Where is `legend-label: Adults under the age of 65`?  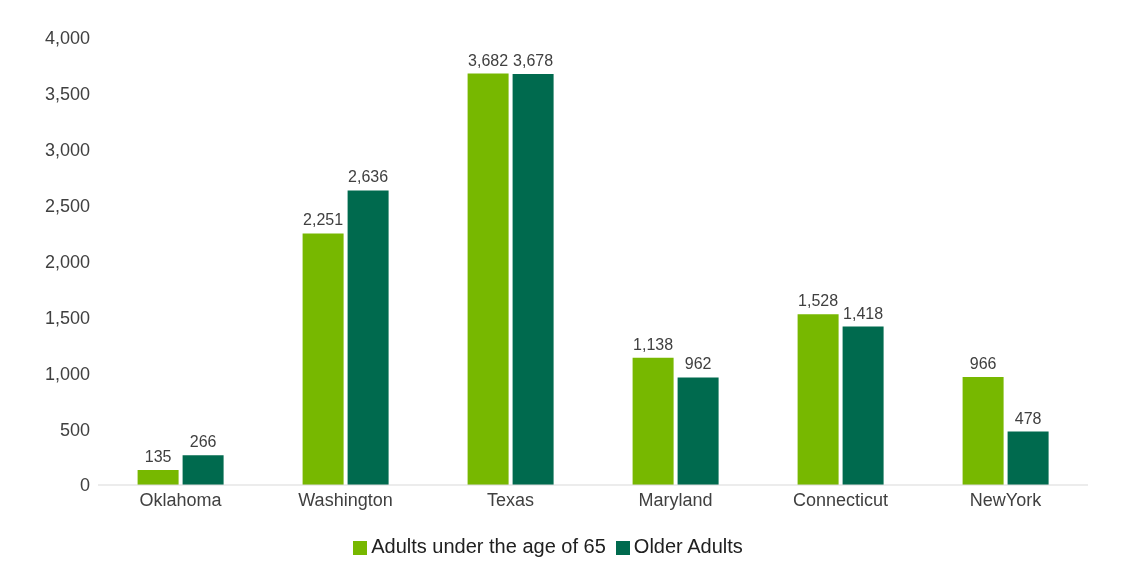
legend-label: Adults under the age of 65 is located at coordinates (488, 546).